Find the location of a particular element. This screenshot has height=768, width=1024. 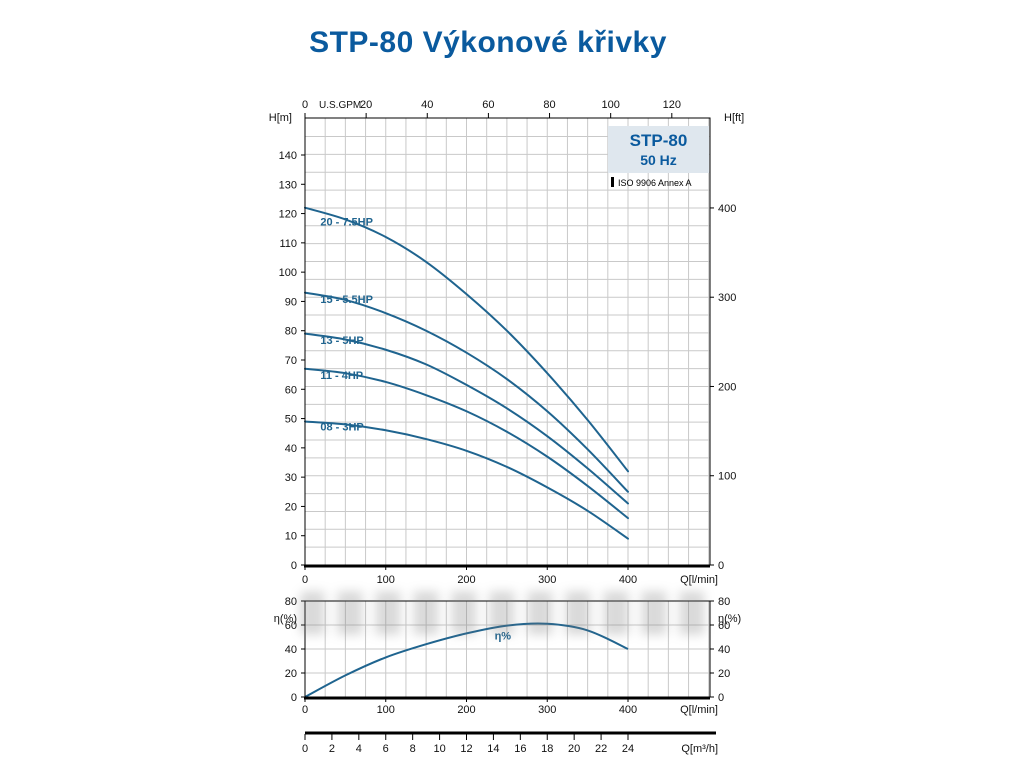

svg-text: 110 is located at coordinates (288, 244).